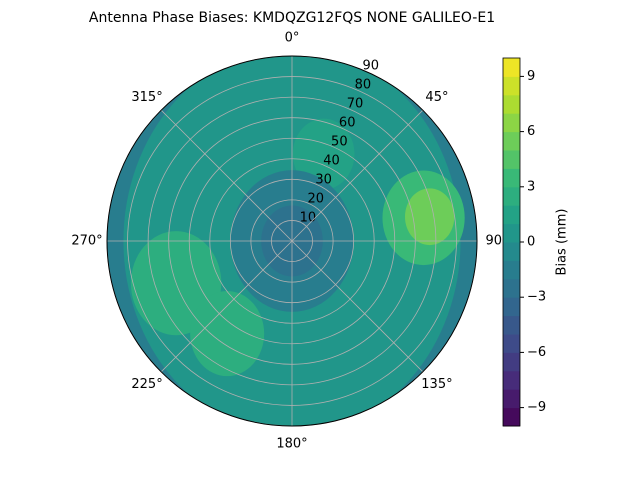 The width and height of the screenshot is (640, 484). What do you see at coordinates (146, 97) in the screenshot?
I see `theta-tick-label: 315°` at bounding box center [146, 97].